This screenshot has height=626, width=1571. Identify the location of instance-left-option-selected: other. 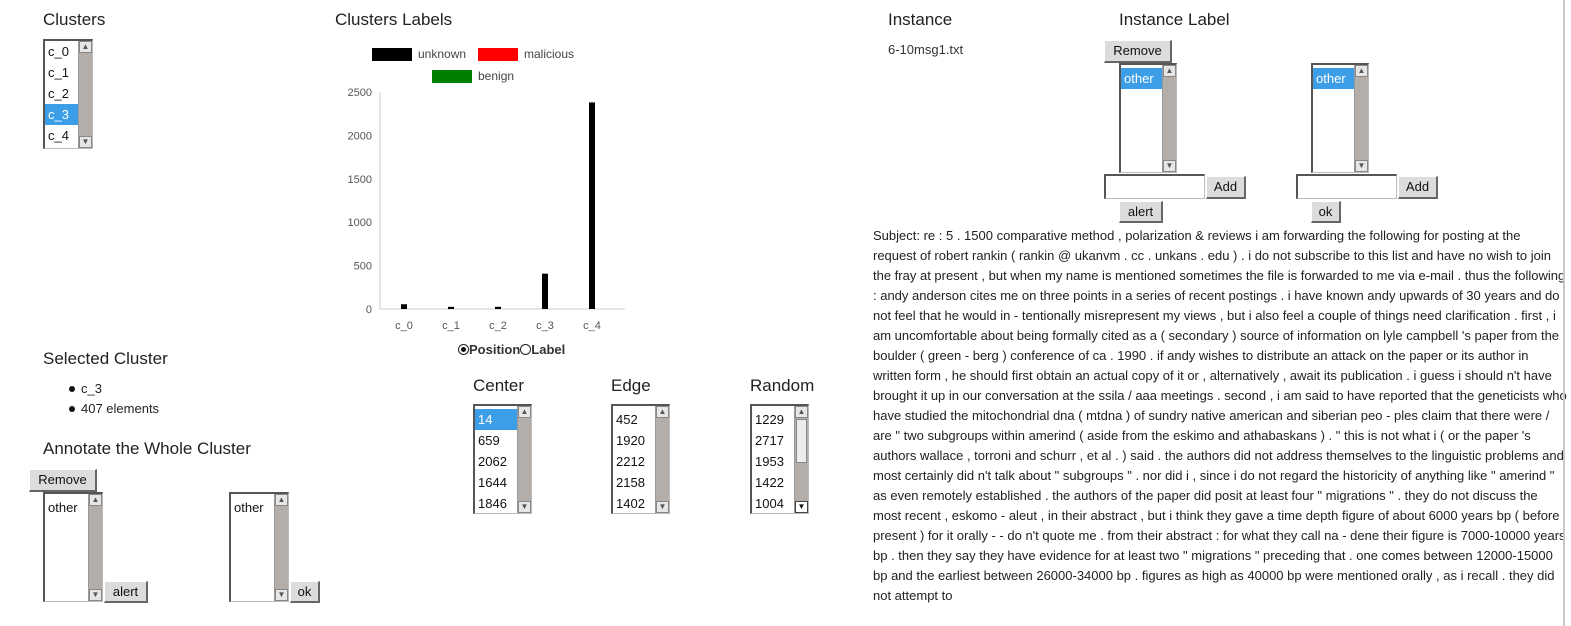
(1141, 78).